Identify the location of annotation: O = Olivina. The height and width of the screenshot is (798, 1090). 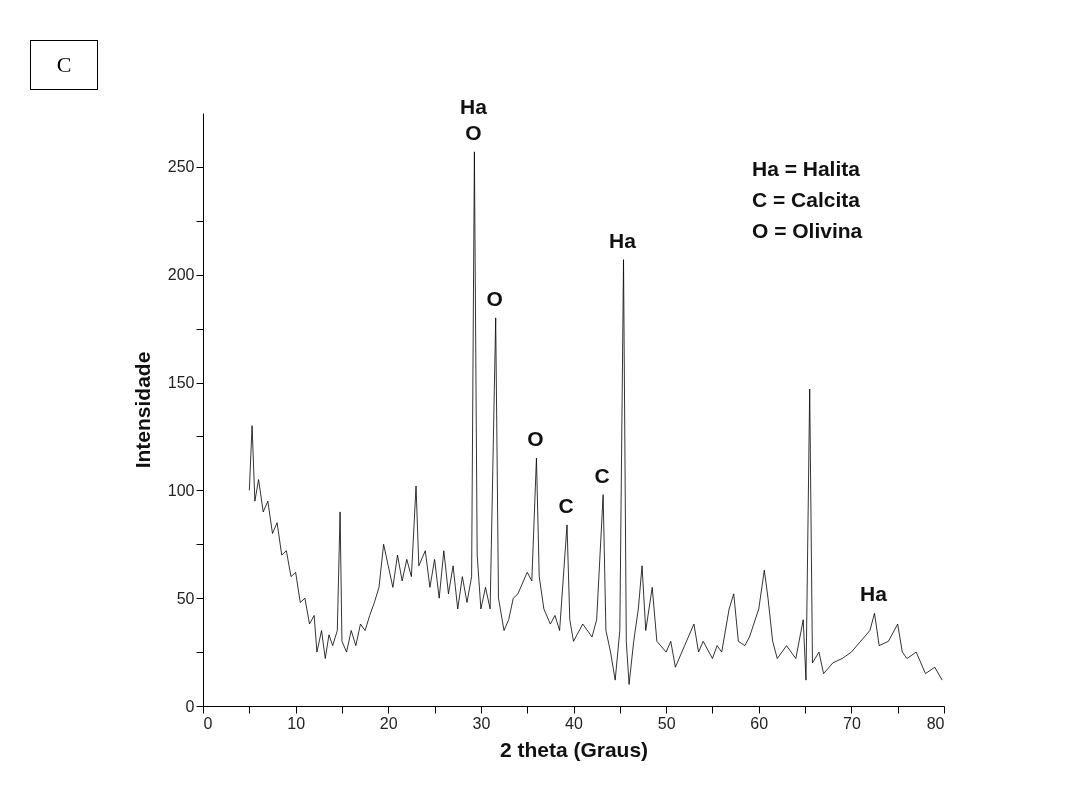
(807, 230).